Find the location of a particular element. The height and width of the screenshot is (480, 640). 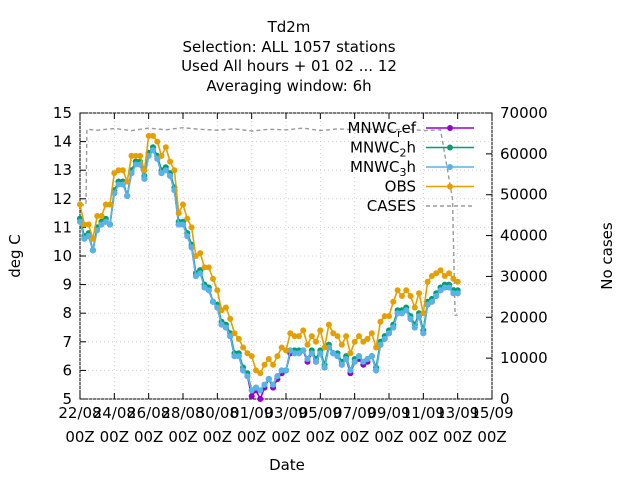

x-tick-label-hour-4: 00Z is located at coordinates (217, 437).